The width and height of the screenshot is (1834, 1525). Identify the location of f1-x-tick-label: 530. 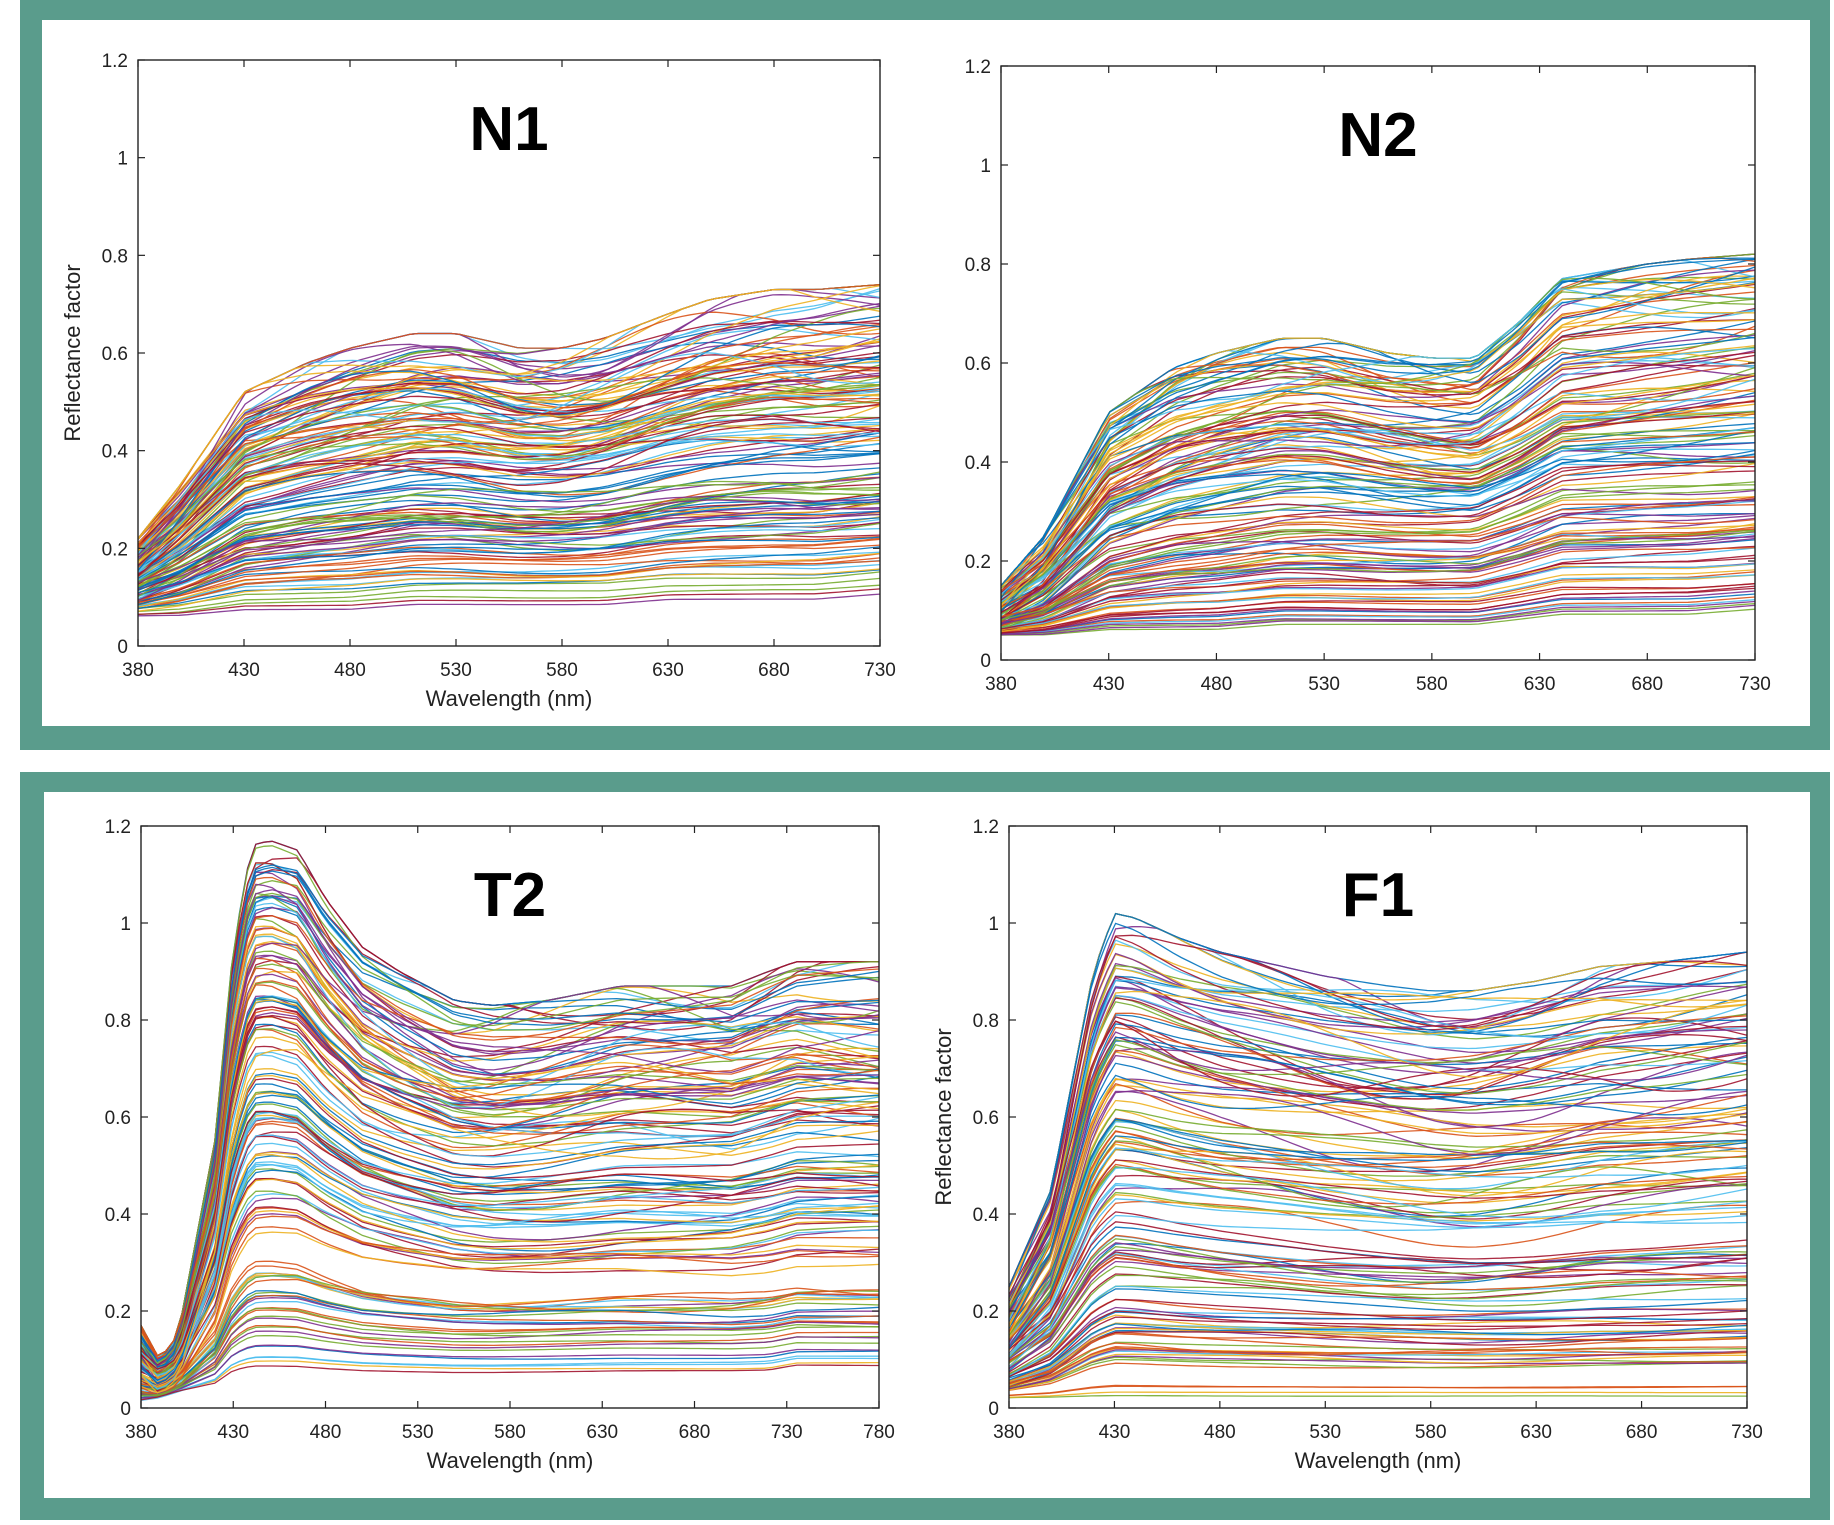
(1325, 1432).